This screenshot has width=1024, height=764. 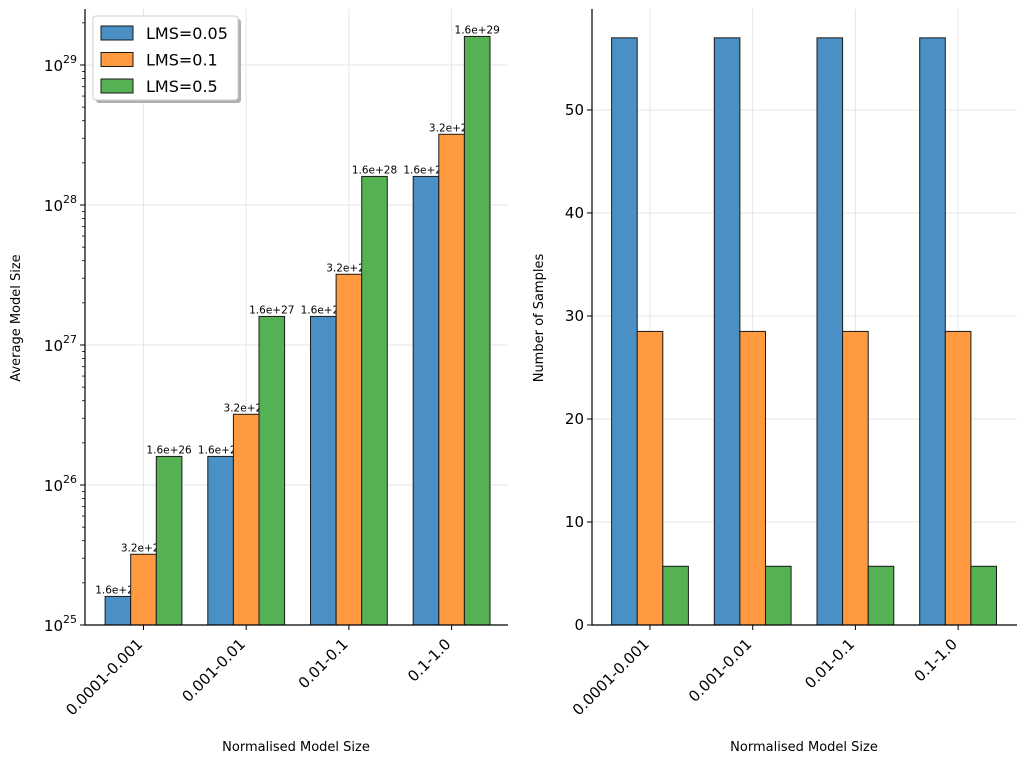 I want to click on legend: LMS=0.05 LMS=0.1 LMS=0.5, so click(x=166, y=59).